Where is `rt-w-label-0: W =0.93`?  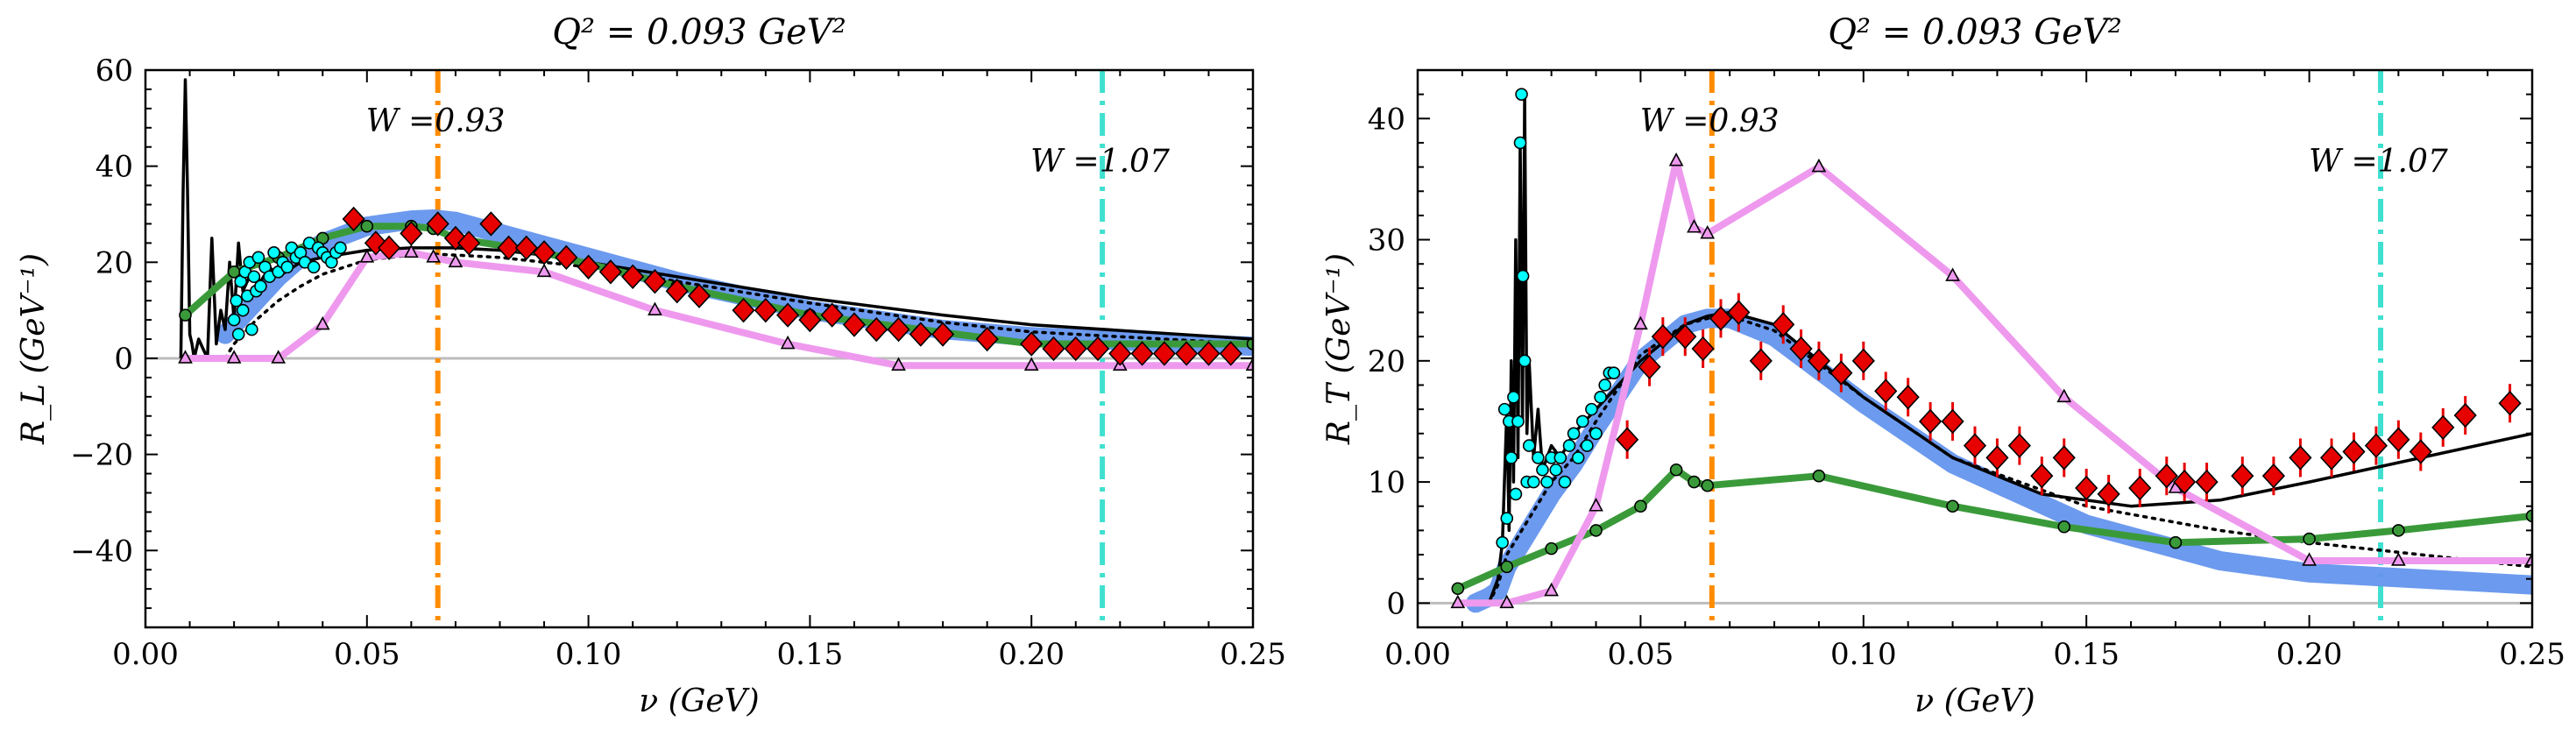
rt-w-label-0: W =0.93 is located at coordinates (1710, 121).